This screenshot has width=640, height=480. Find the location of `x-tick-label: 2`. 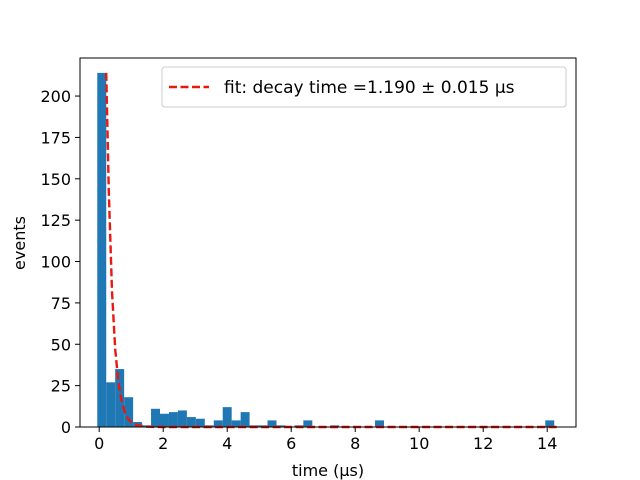

x-tick-label: 2 is located at coordinates (163, 443).